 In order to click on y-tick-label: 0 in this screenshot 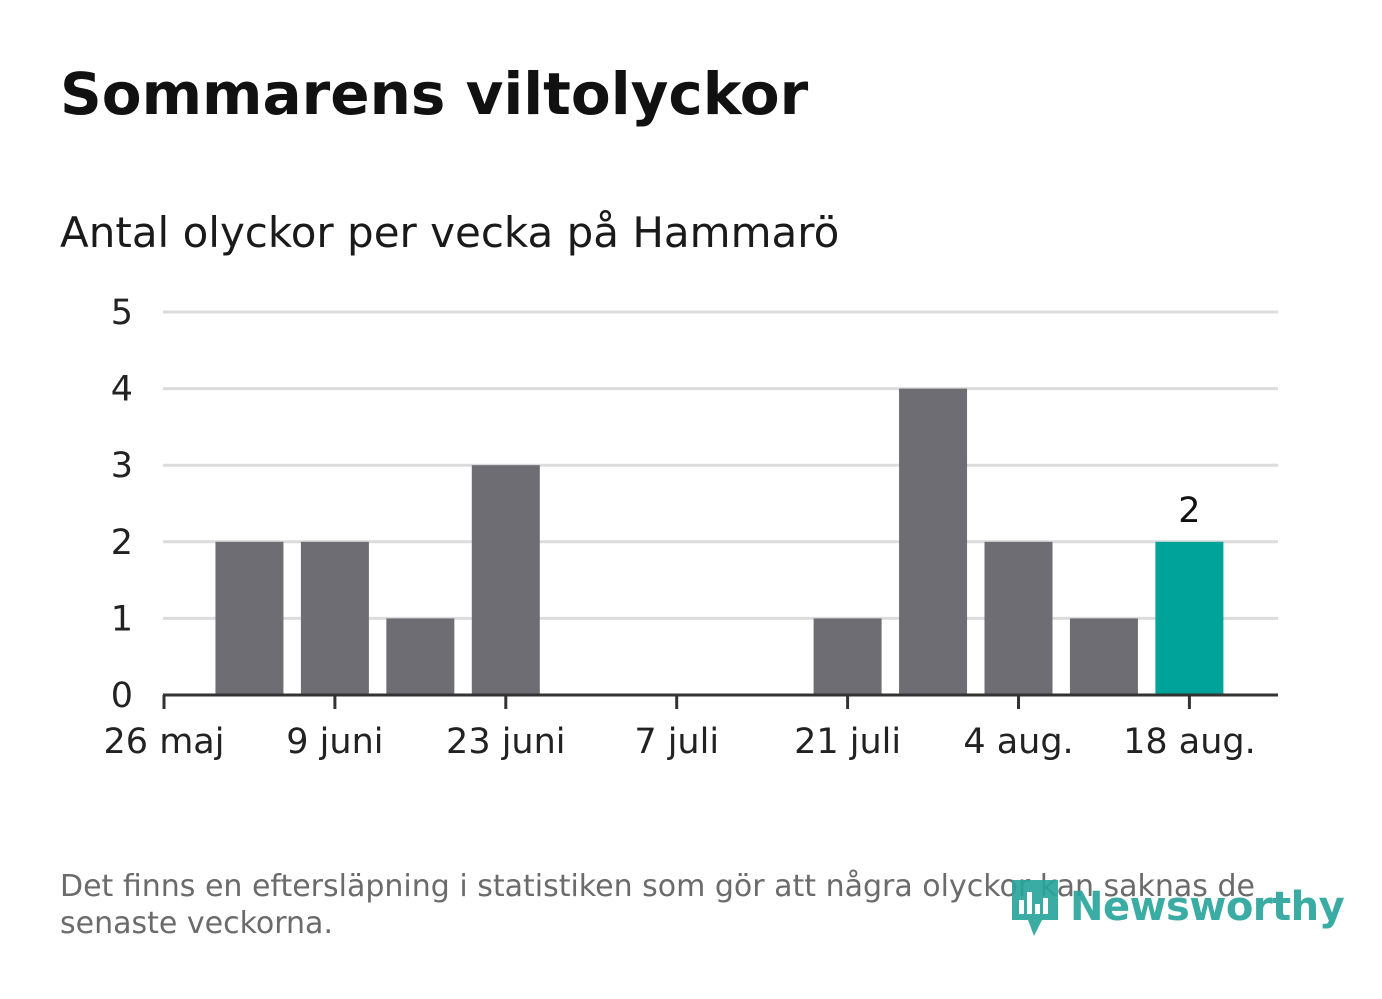, I will do `click(122, 696)`.